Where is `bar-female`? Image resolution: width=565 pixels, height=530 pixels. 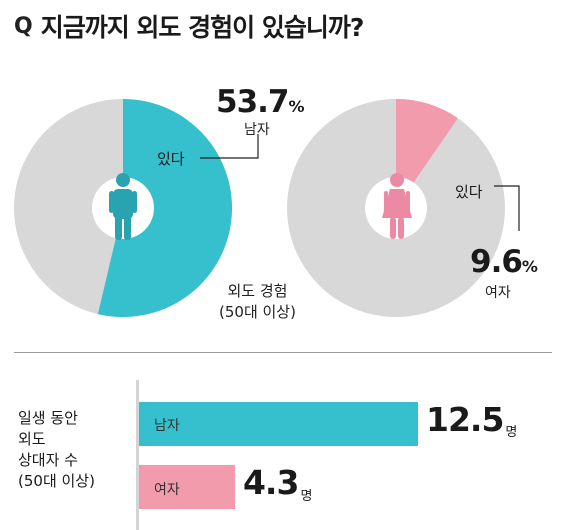
bar-female is located at coordinates (187, 487).